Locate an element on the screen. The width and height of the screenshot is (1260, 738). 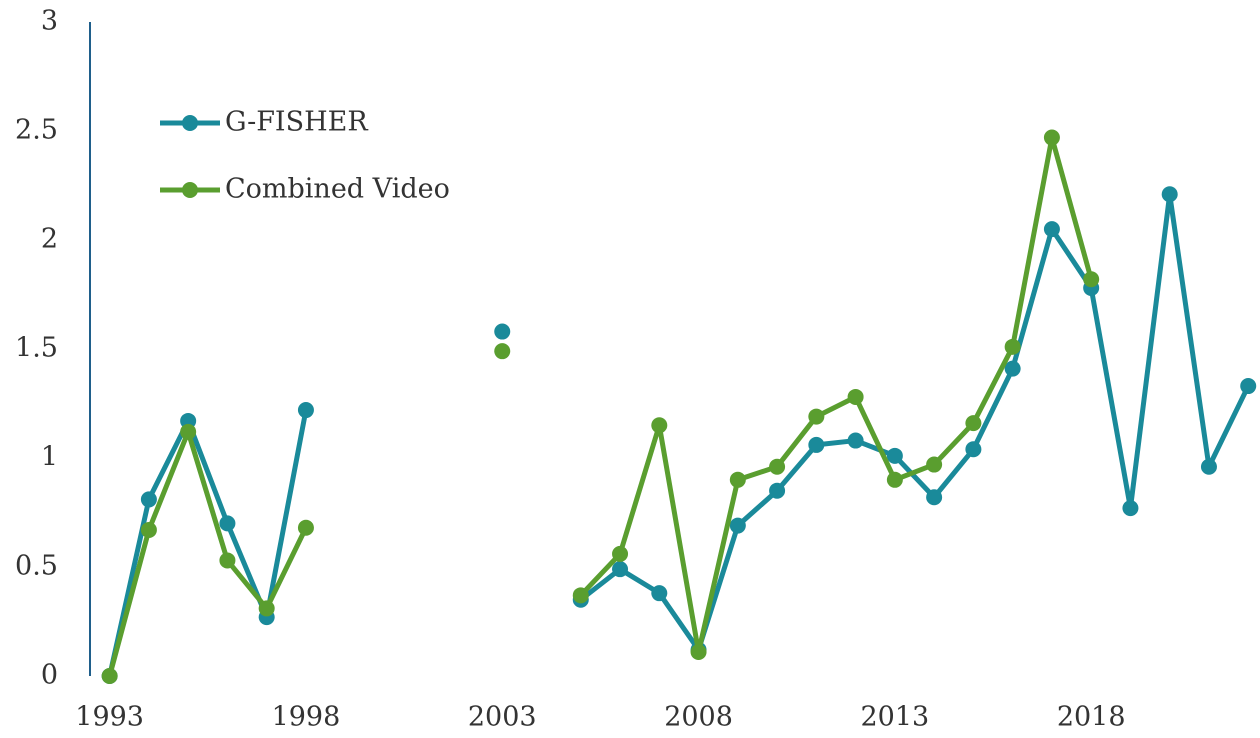
x-tick-label: 2003 is located at coordinates (502, 717).